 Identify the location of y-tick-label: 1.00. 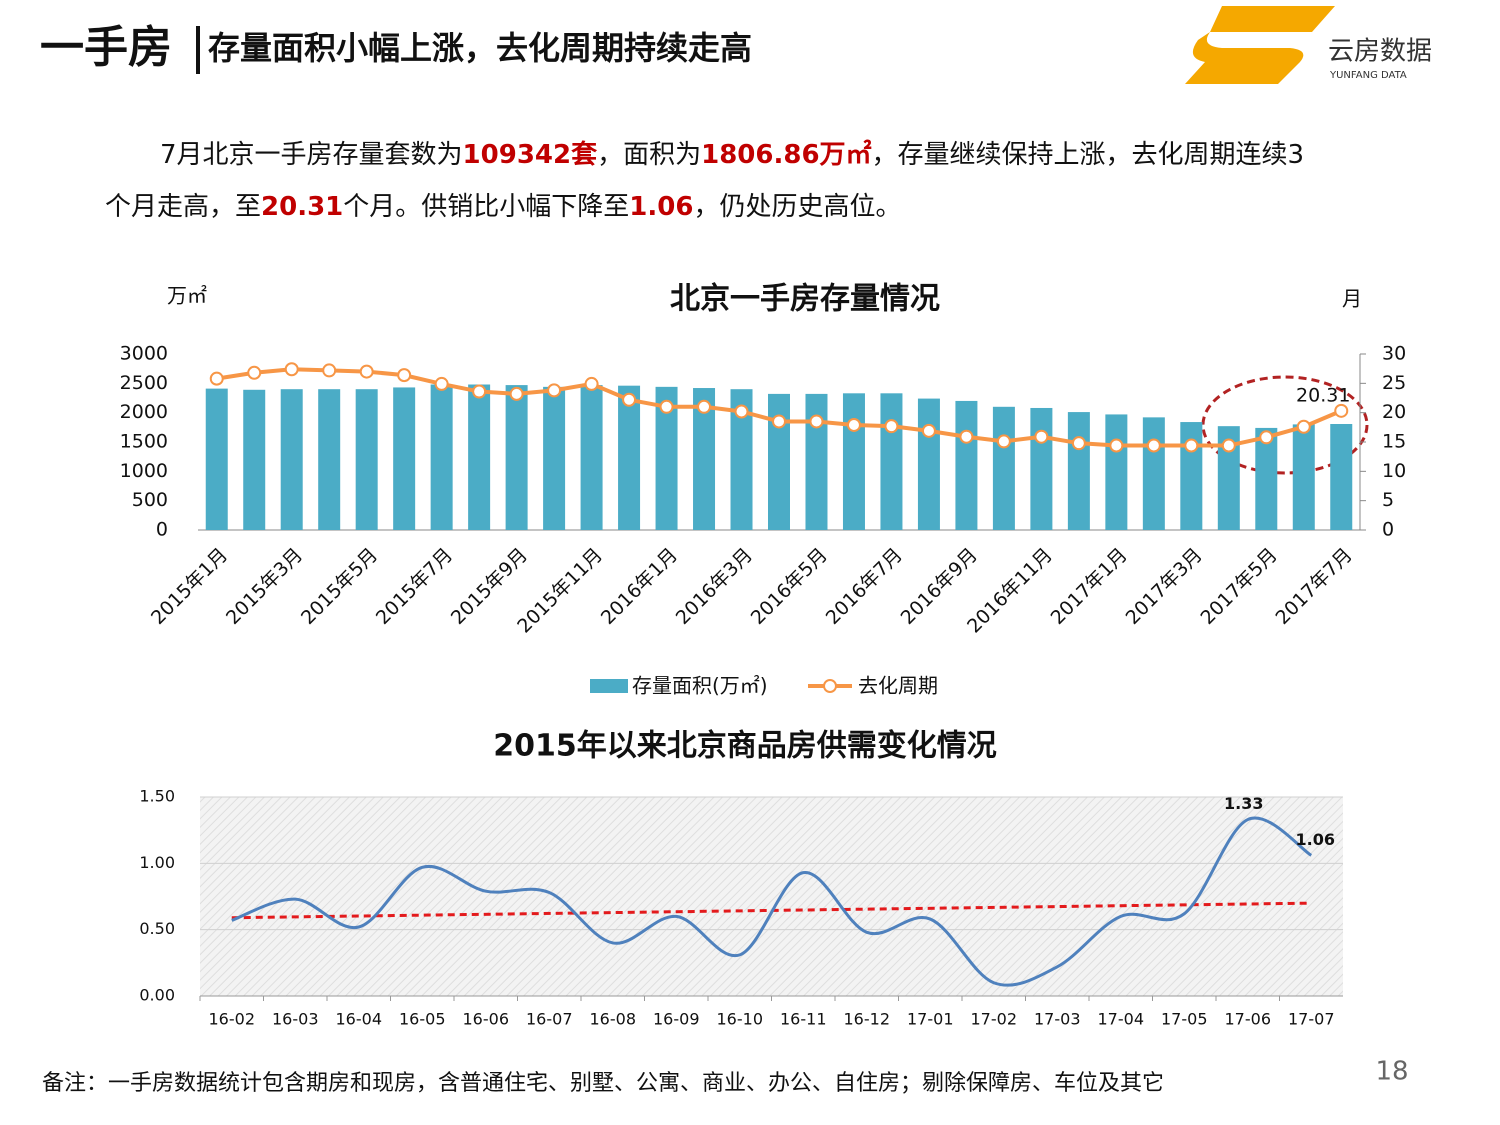
(157, 862).